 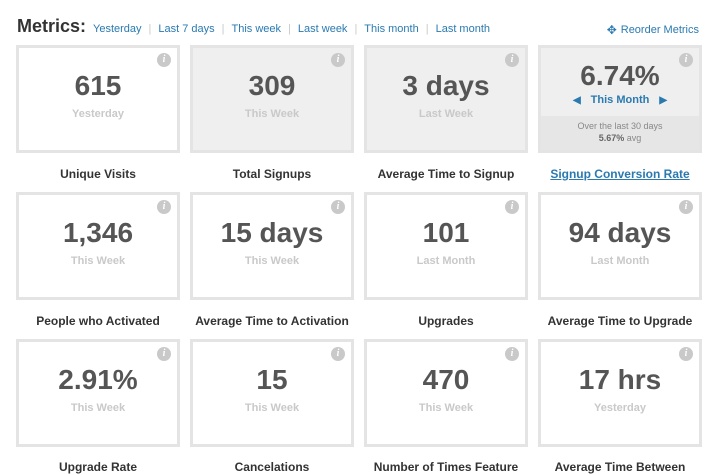 What do you see at coordinates (391, 29) in the screenshot?
I see `filter-this-month: This month` at bounding box center [391, 29].